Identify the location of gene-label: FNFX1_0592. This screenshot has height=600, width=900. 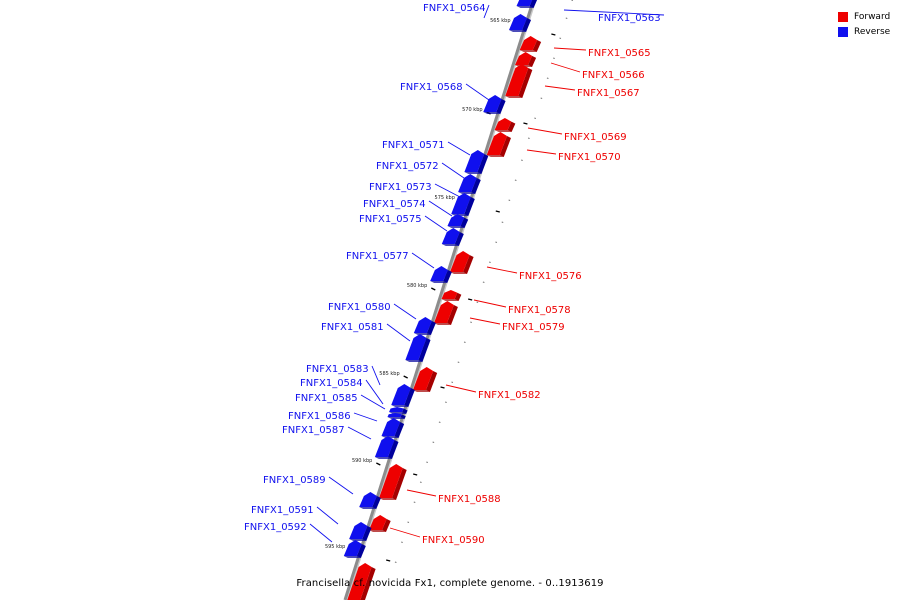
(275, 527).